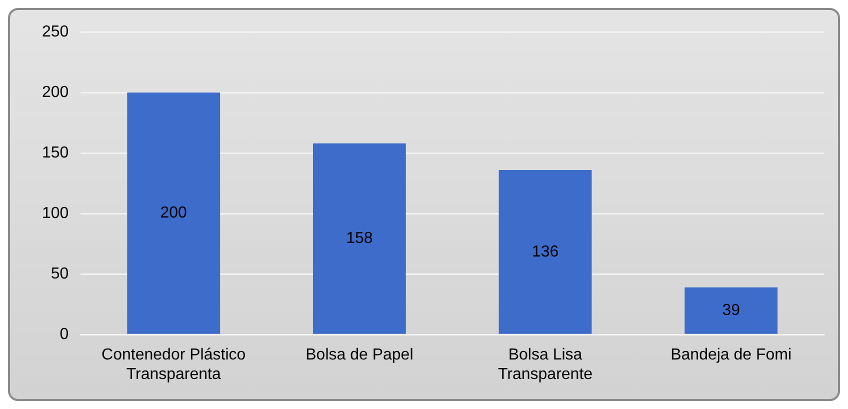 The width and height of the screenshot is (848, 409). What do you see at coordinates (545, 251) in the screenshot?
I see `data-label: 136` at bounding box center [545, 251].